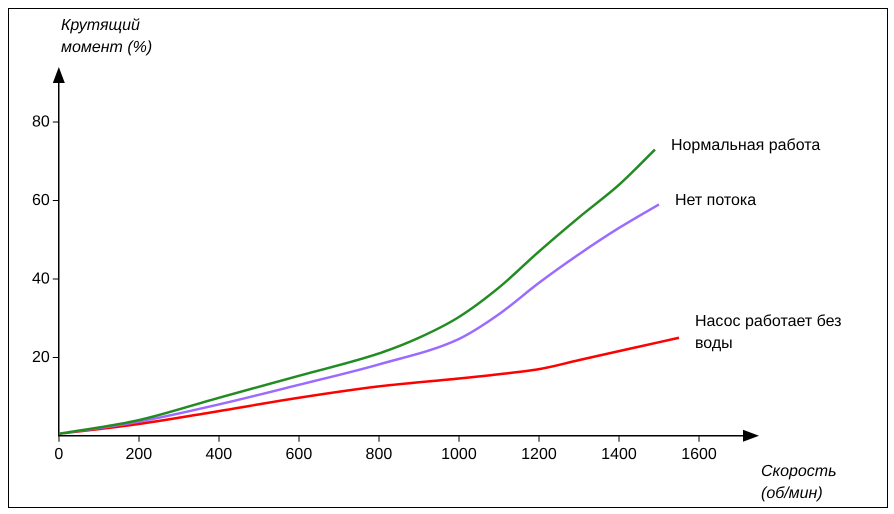 The width and height of the screenshot is (894, 514). I want to click on line-series, so click(369, 386).